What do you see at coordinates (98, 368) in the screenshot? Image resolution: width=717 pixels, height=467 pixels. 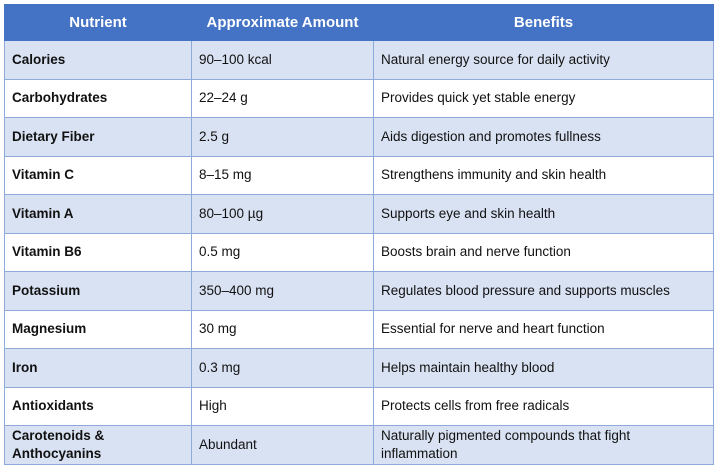 I see `nutrient-cell: Iron` at bounding box center [98, 368].